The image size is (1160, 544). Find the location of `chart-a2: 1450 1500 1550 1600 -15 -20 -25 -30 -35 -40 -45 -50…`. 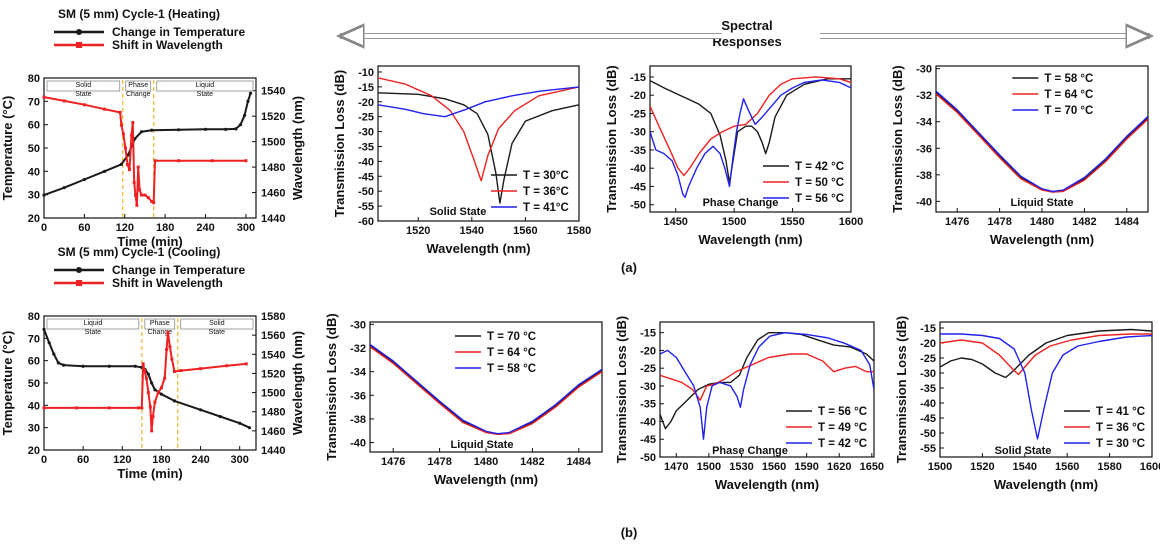

chart-a2: 1450 1500 1550 1600 -15 -20 -25 -30 -35 -40 -45 -50… is located at coordinates (733, 156).